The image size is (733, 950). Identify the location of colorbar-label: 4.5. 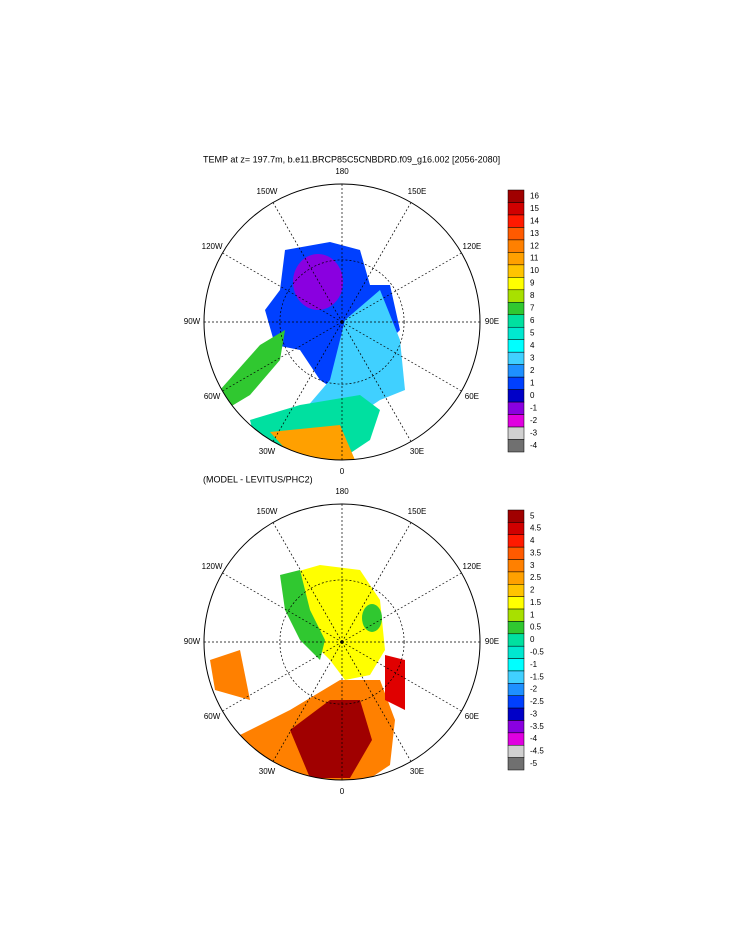
(536, 528).